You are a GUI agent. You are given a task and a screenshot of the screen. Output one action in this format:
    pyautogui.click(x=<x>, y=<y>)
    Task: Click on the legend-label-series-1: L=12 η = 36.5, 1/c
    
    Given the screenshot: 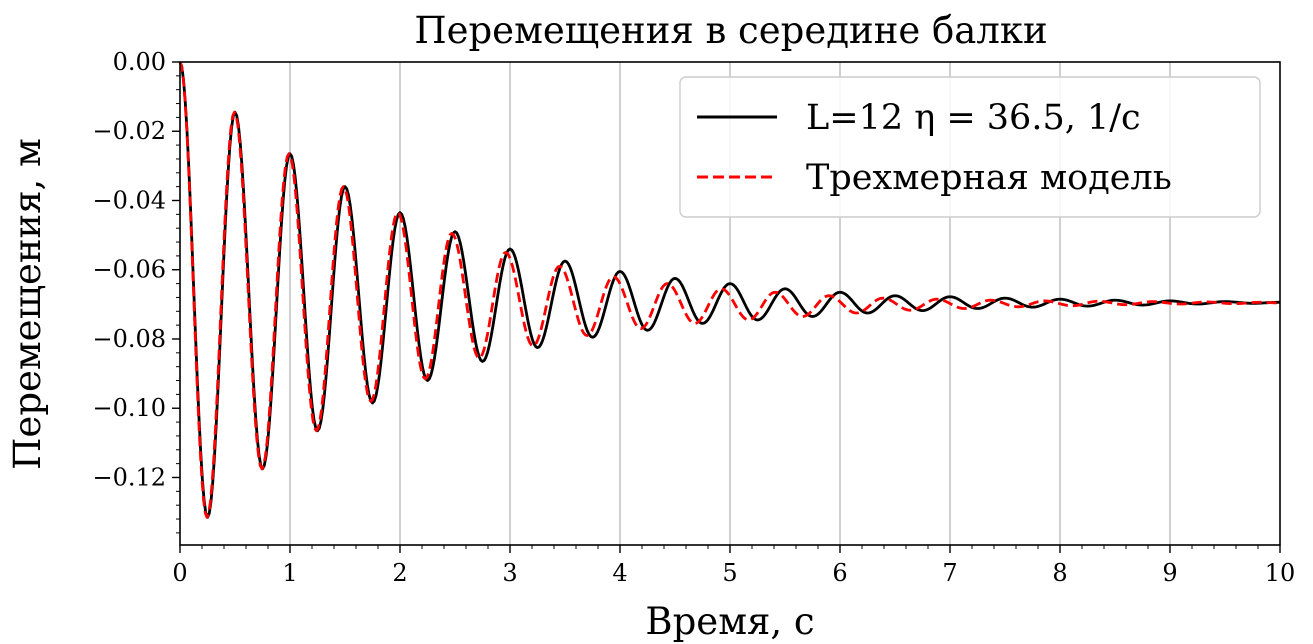 What is the action you would take?
    pyautogui.click(x=973, y=118)
    